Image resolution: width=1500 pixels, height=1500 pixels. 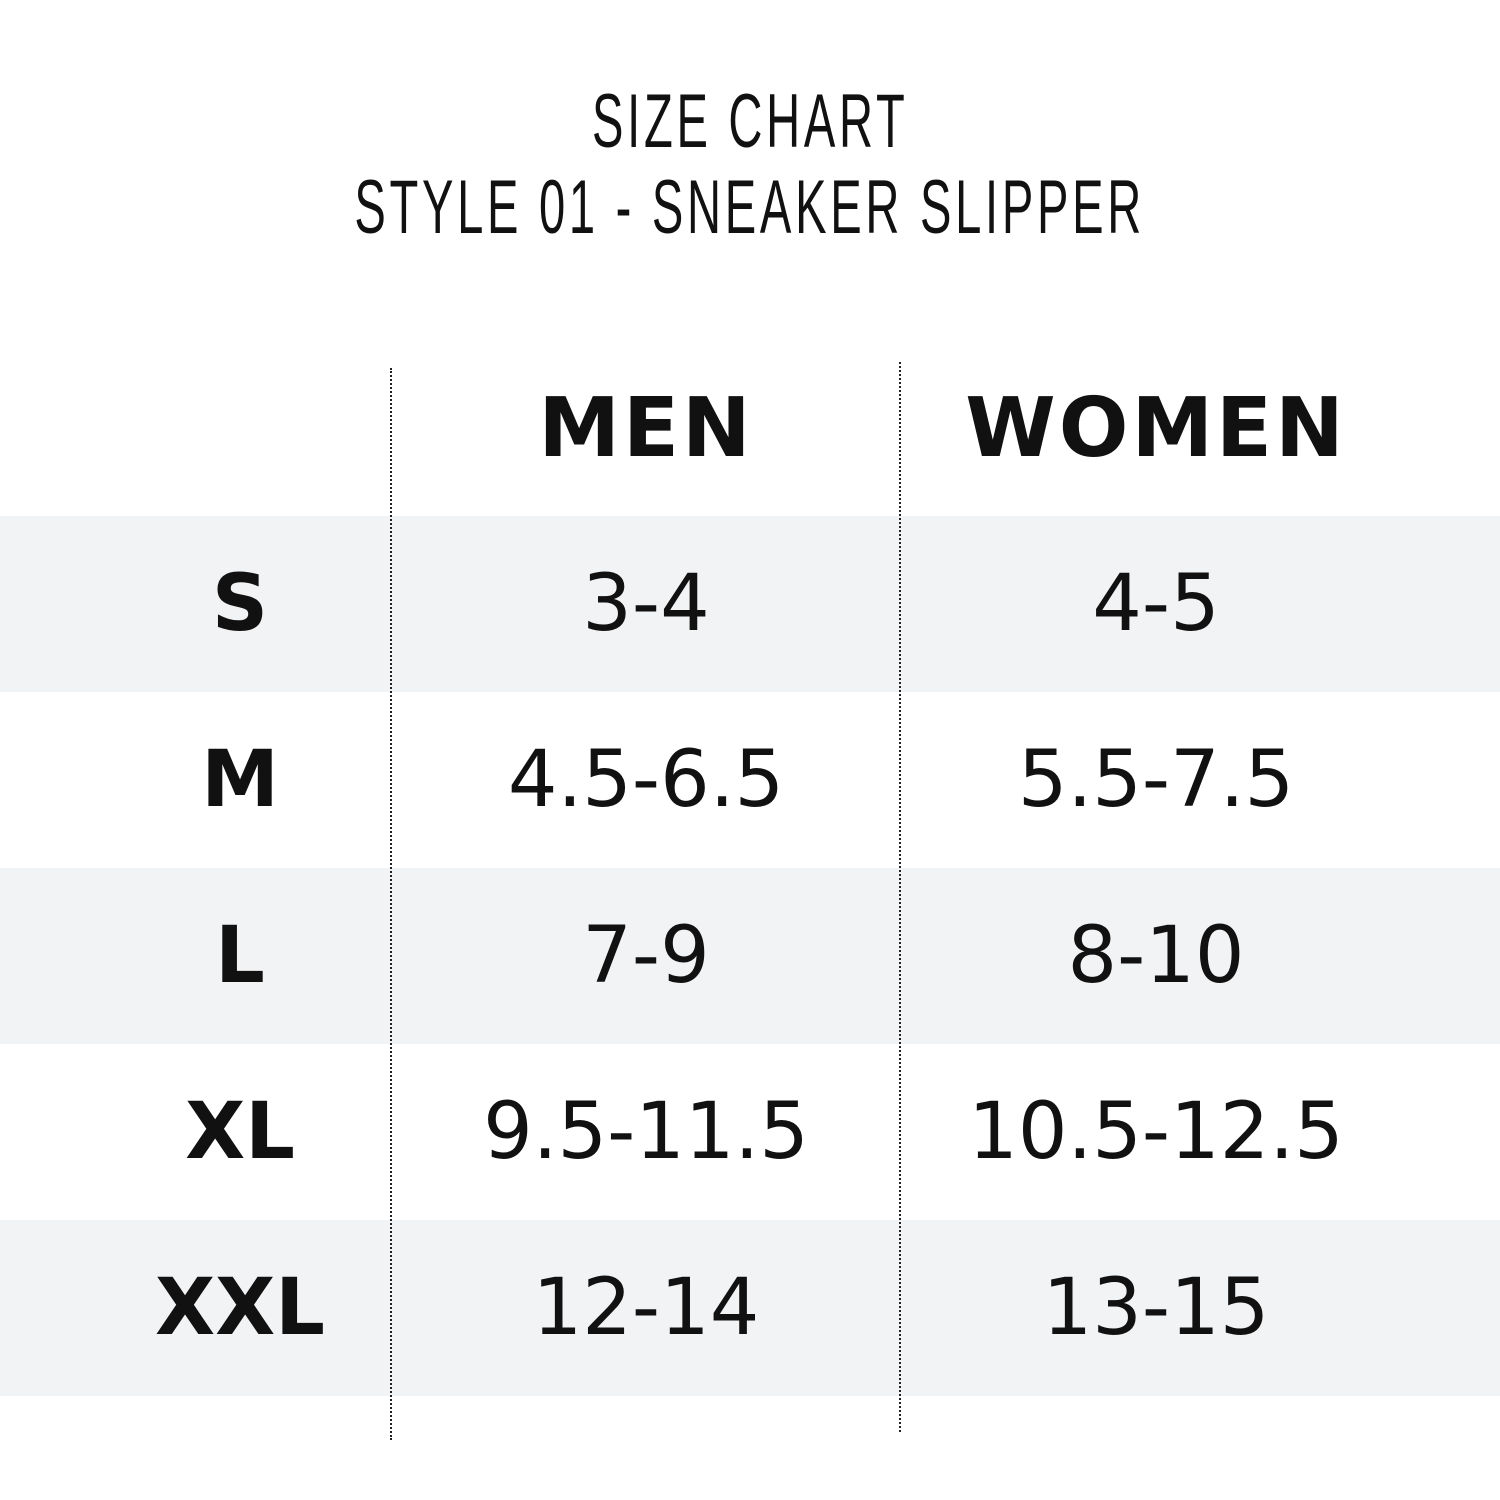 I want to click on table-row: XL 9.5-11.5 10.5-12.5, so click(x=750, y=1132).